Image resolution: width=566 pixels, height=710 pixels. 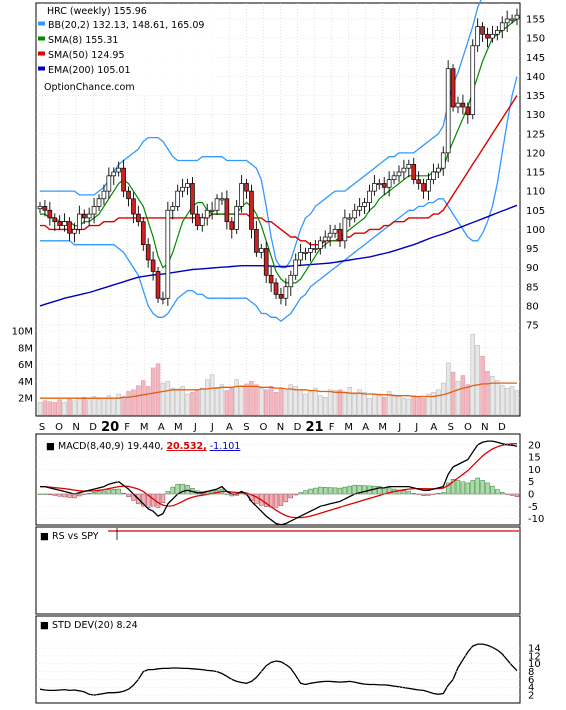 I want to click on macd-label: ■ MACD(8,40,9) 19.440, 20.532, -1.101, so click(x=143, y=446).